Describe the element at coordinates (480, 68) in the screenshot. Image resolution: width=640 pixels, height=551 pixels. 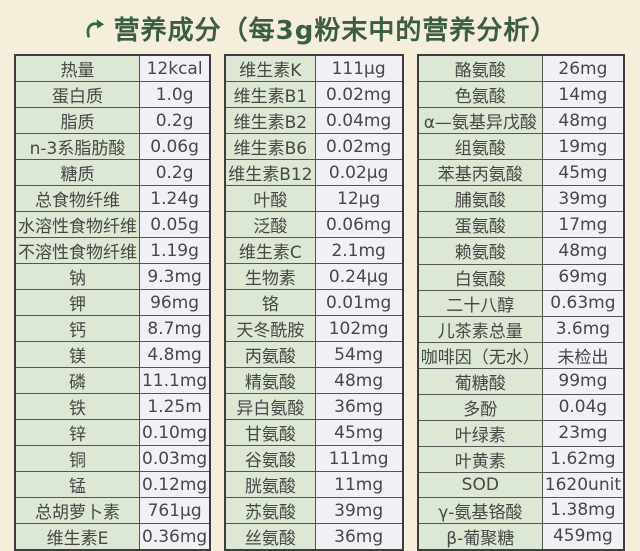
I see `nutrient-label: 酪氨酸` at that location.